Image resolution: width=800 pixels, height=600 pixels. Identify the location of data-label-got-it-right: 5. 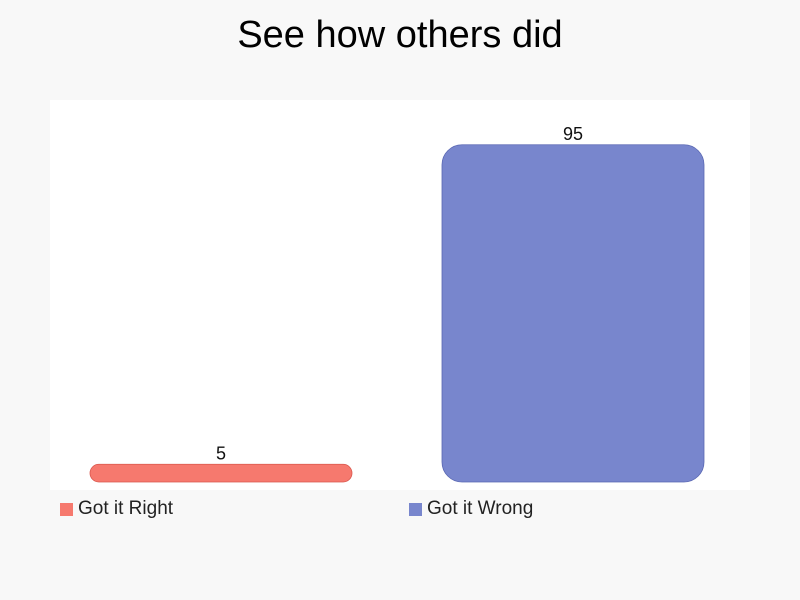
(221, 453).